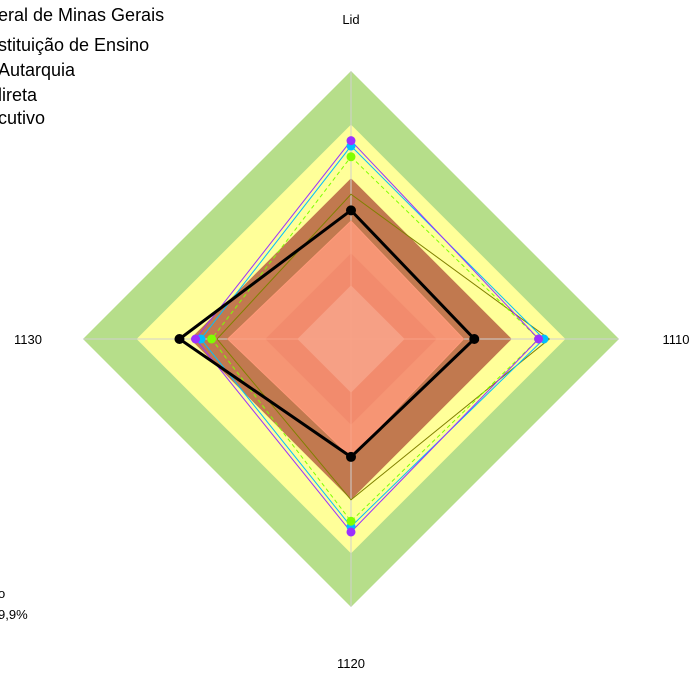  I want to click on legend-line-5: cutivo, so click(23, 118).